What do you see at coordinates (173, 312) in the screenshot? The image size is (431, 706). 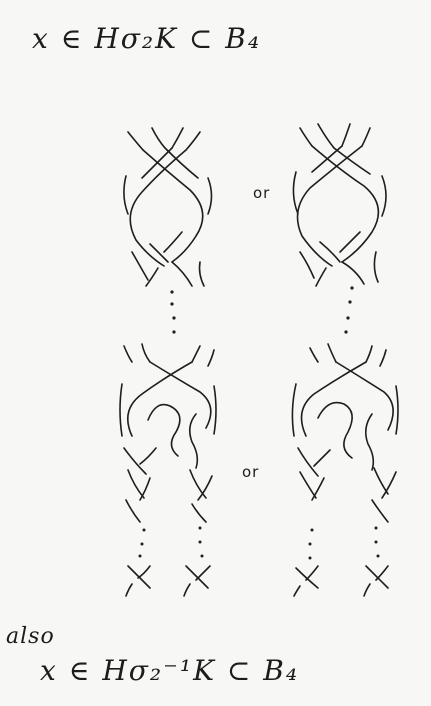 I see `dots-left` at bounding box center [173, 312].